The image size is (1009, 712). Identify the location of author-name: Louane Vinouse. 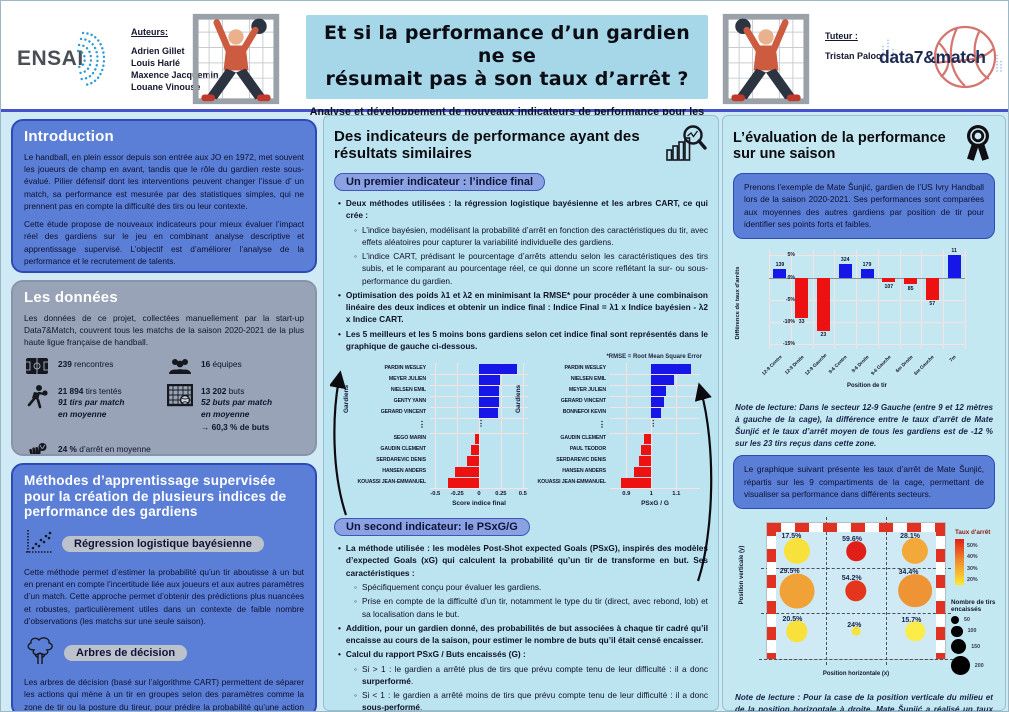
(166, 87).